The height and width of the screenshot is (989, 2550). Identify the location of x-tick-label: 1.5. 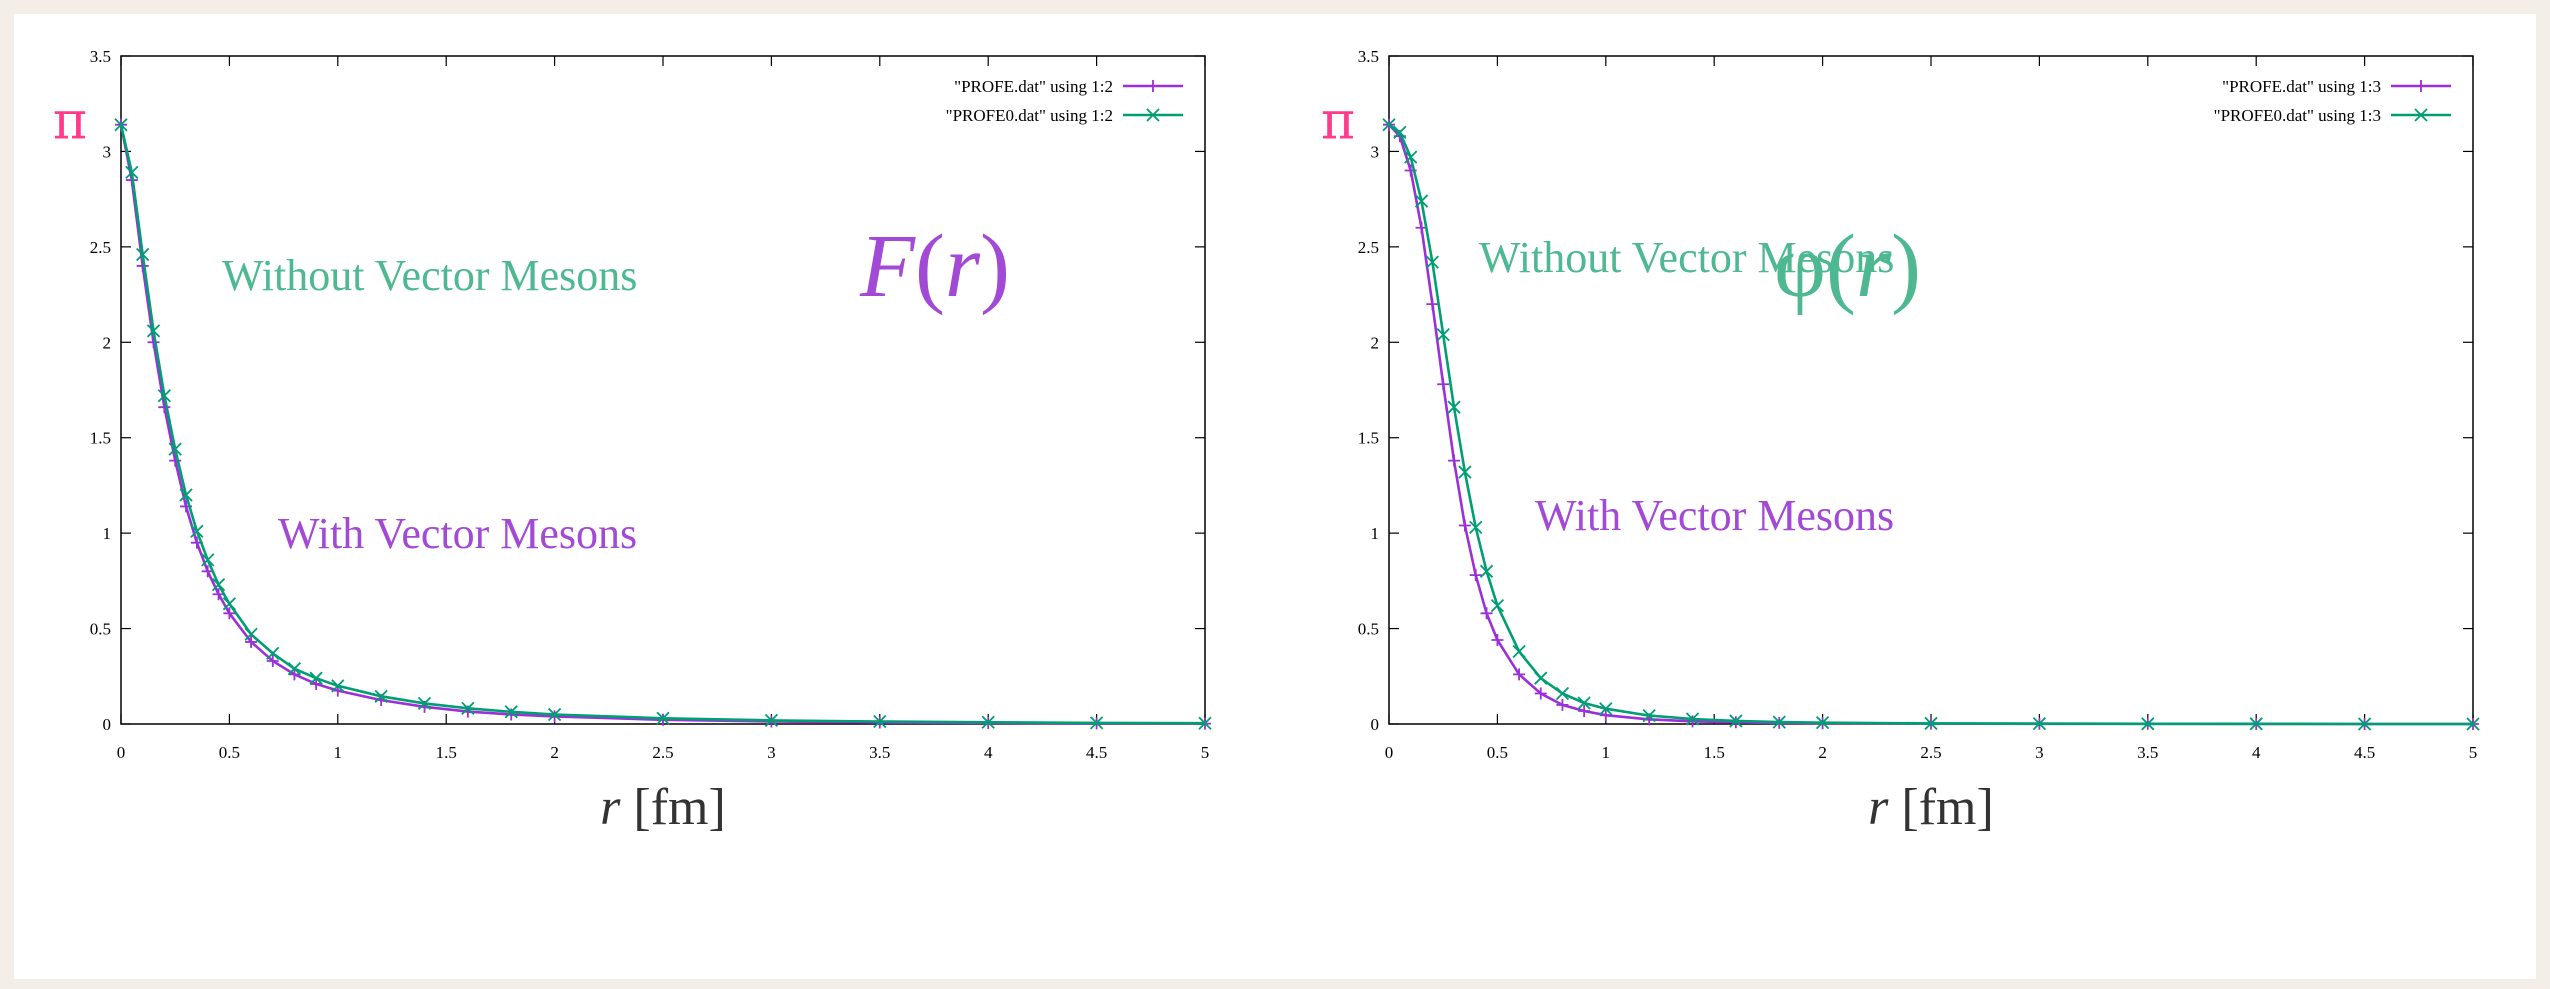
(446, 752).